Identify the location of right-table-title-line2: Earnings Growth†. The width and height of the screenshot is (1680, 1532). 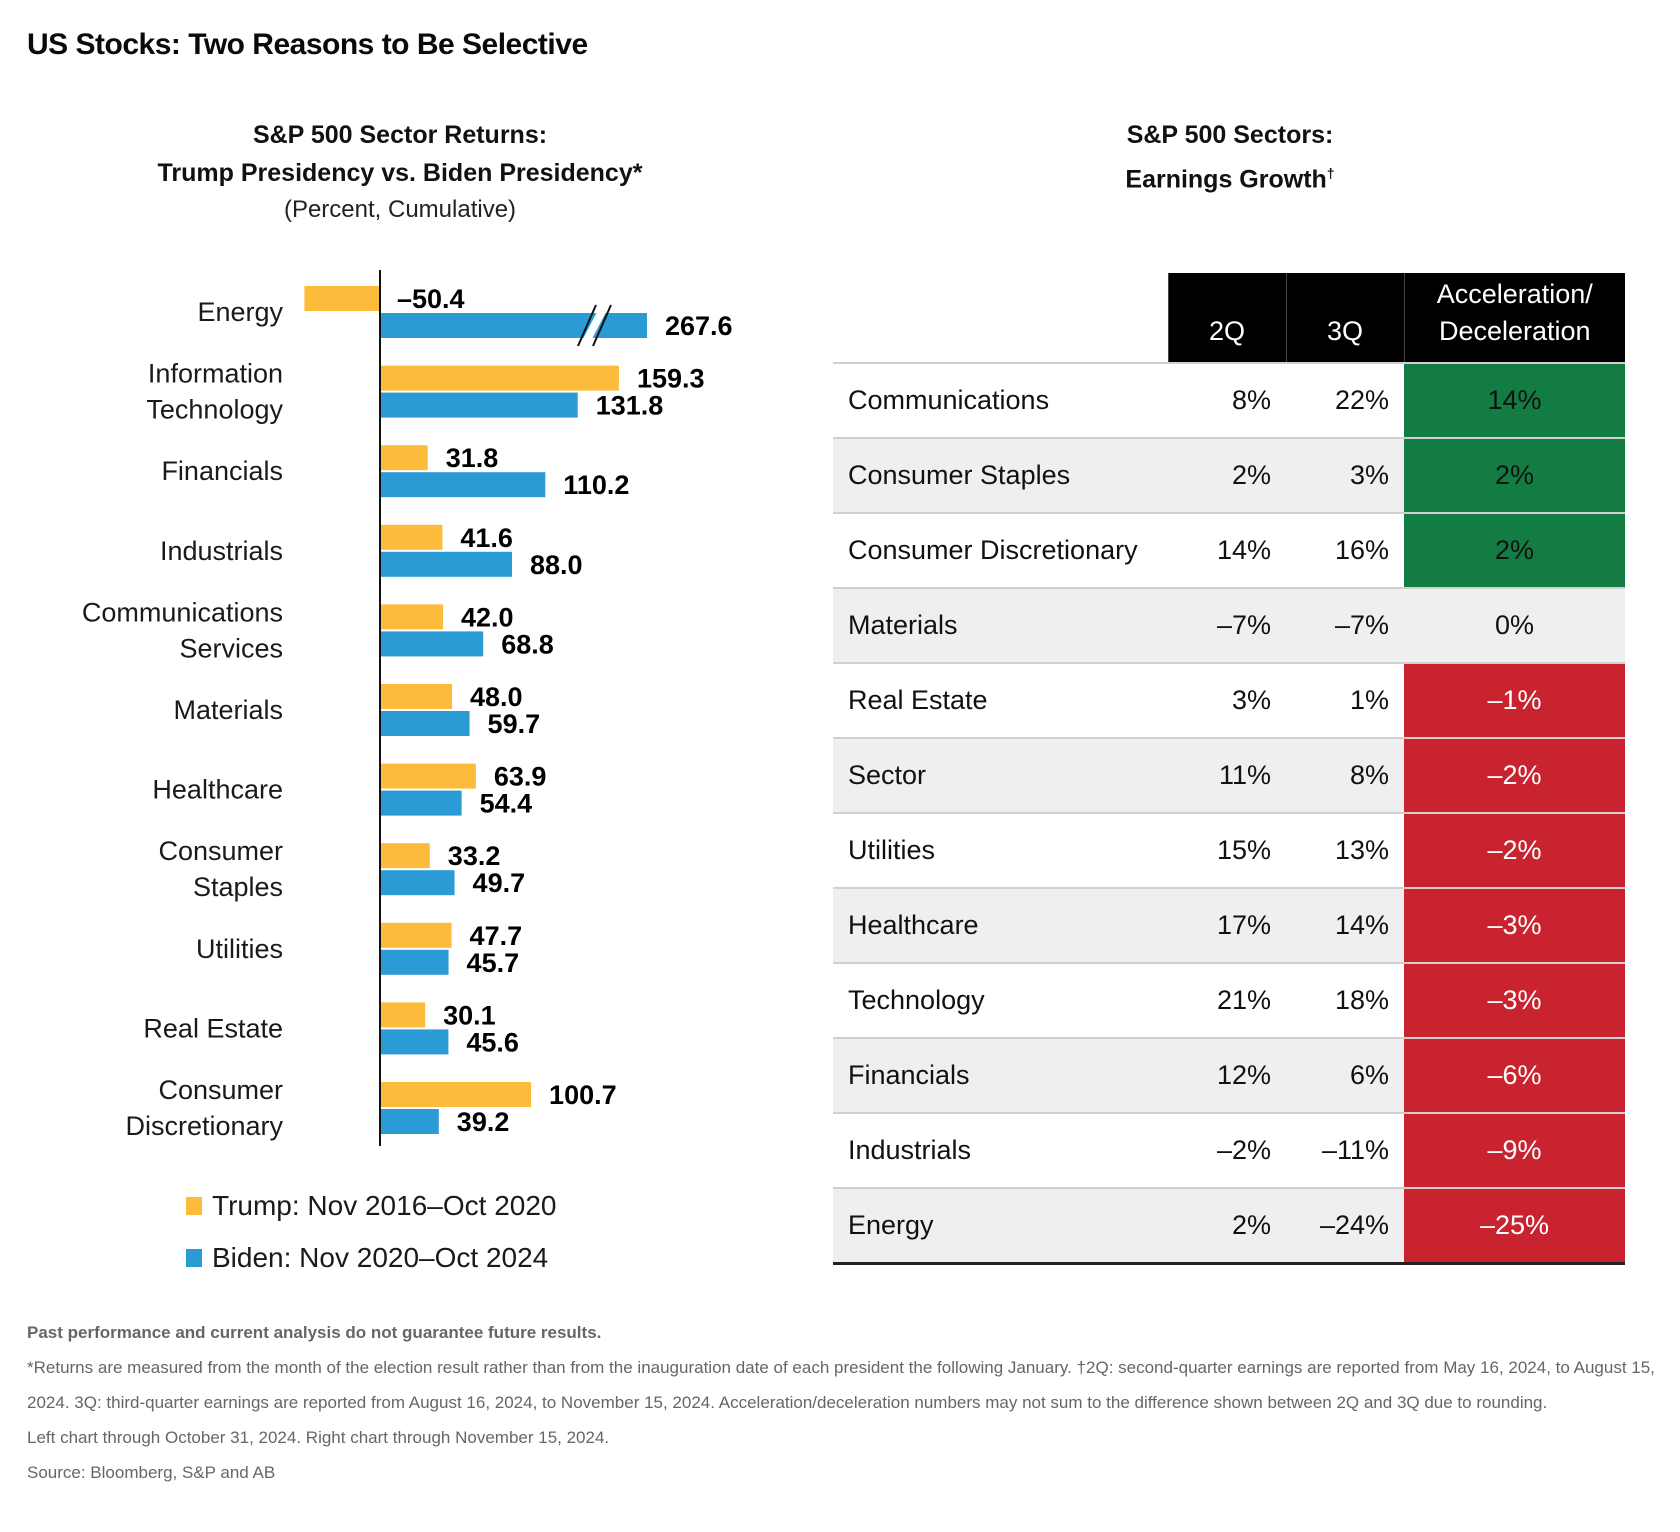
(1230, 176).